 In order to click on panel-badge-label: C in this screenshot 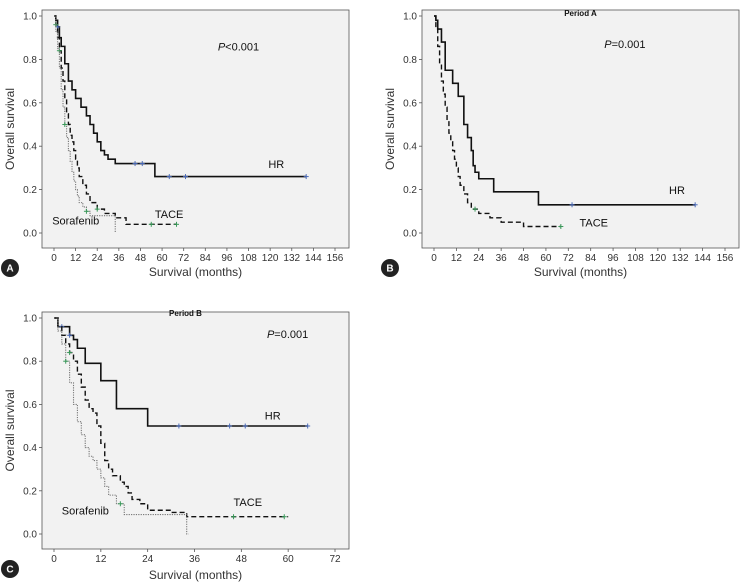, I will do `click(9, 570)`.